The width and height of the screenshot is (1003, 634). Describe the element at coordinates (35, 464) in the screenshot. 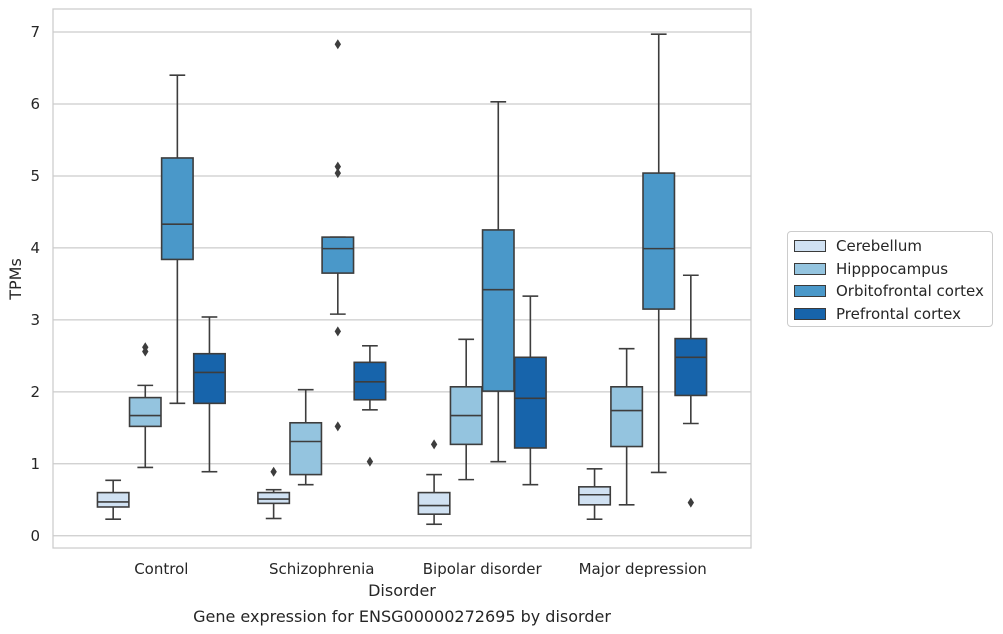

I see `y-tick-label: 1` at that location.